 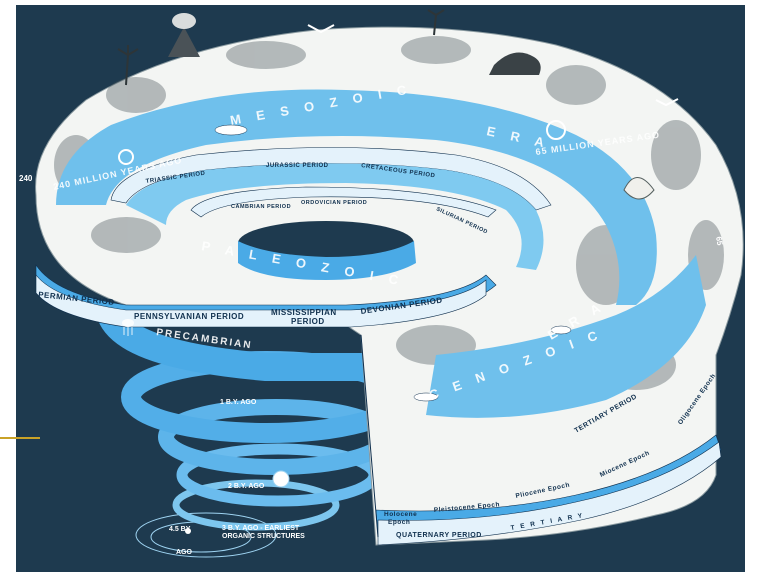 I want to click on earth-orb, so click(x=281, y=479).